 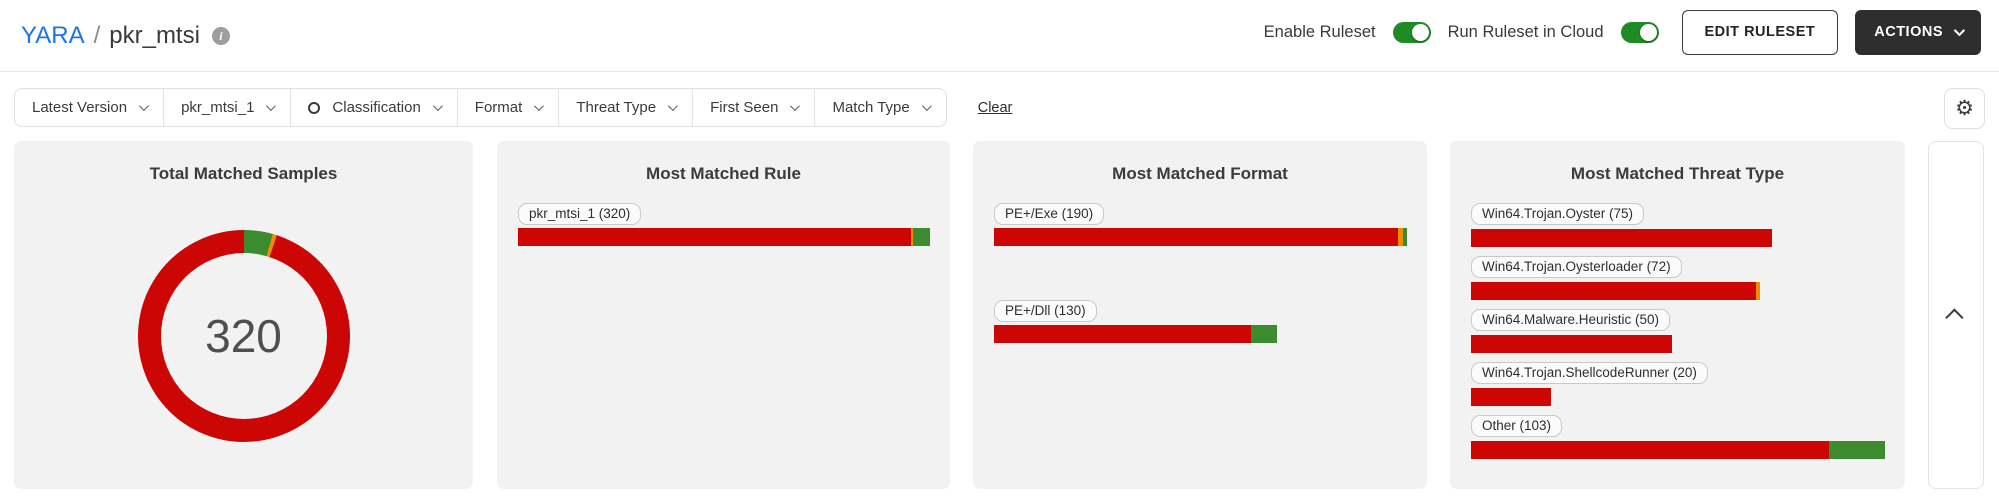 What do you see at coordinates (616, 107) in the screenshot?
I see `filter-dropdown-label: Threat Type` at bounding box center [616, 107].